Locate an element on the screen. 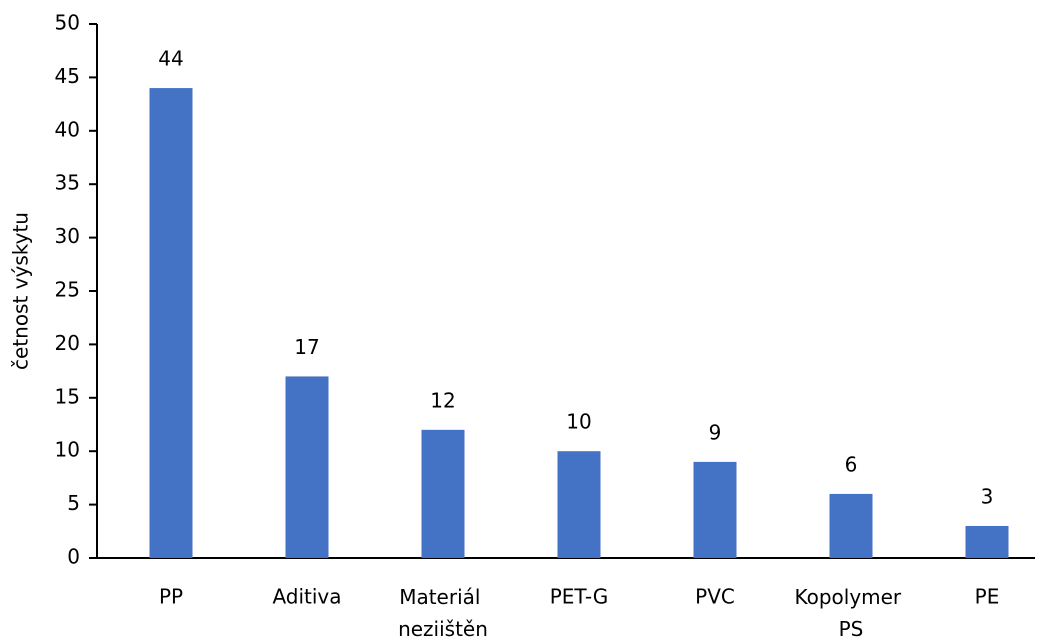  x-tick-label: Aditiva is located at coordinates (306, 597).